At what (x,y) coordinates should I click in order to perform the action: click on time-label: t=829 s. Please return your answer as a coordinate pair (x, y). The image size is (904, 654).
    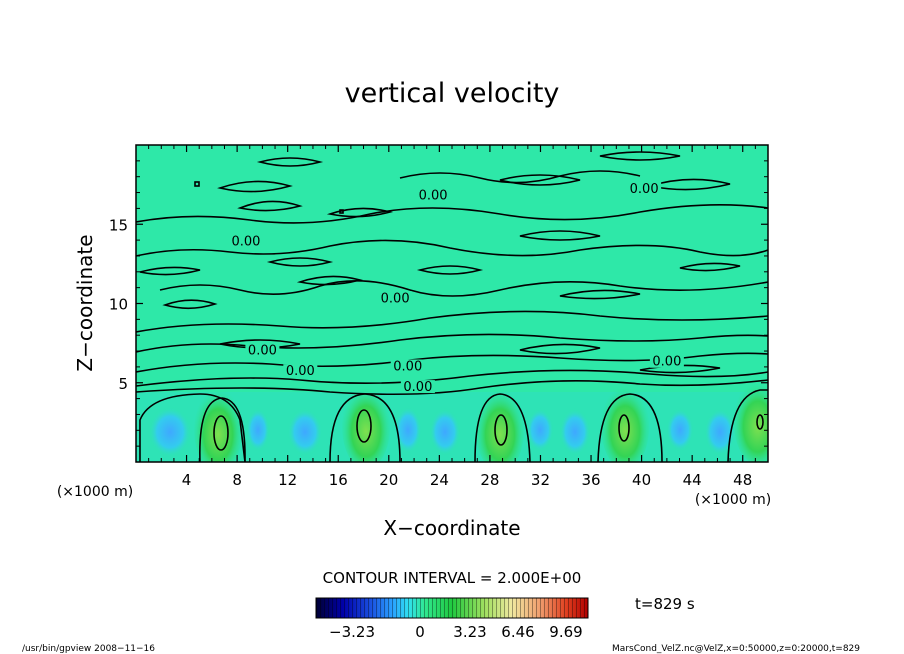
    Looking at the image, I should click on (665, 604).